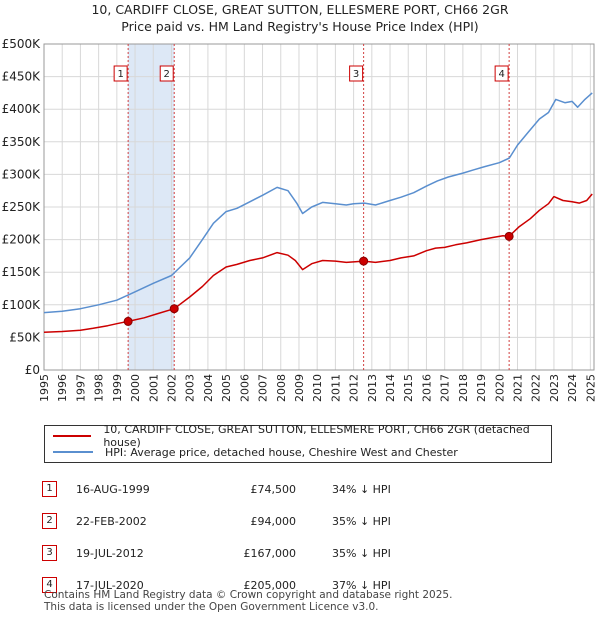 This screenshot has height=620, width=600. I want to click on sale-price: £74,500, so click(273, 489).